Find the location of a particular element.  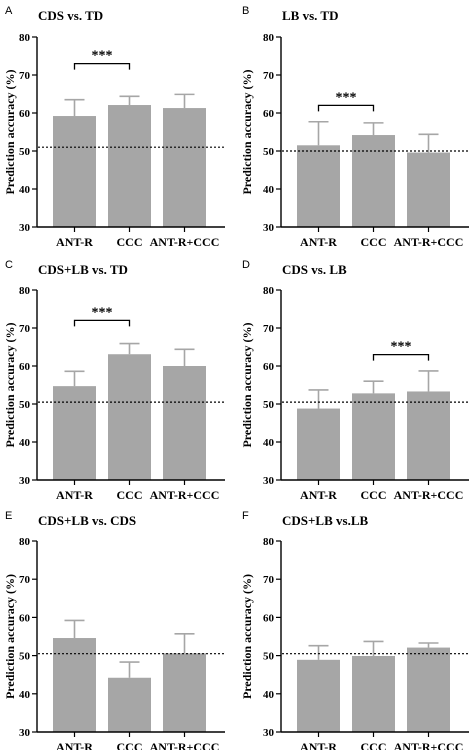

panel-letter: D is located at coordinates (246, 265).